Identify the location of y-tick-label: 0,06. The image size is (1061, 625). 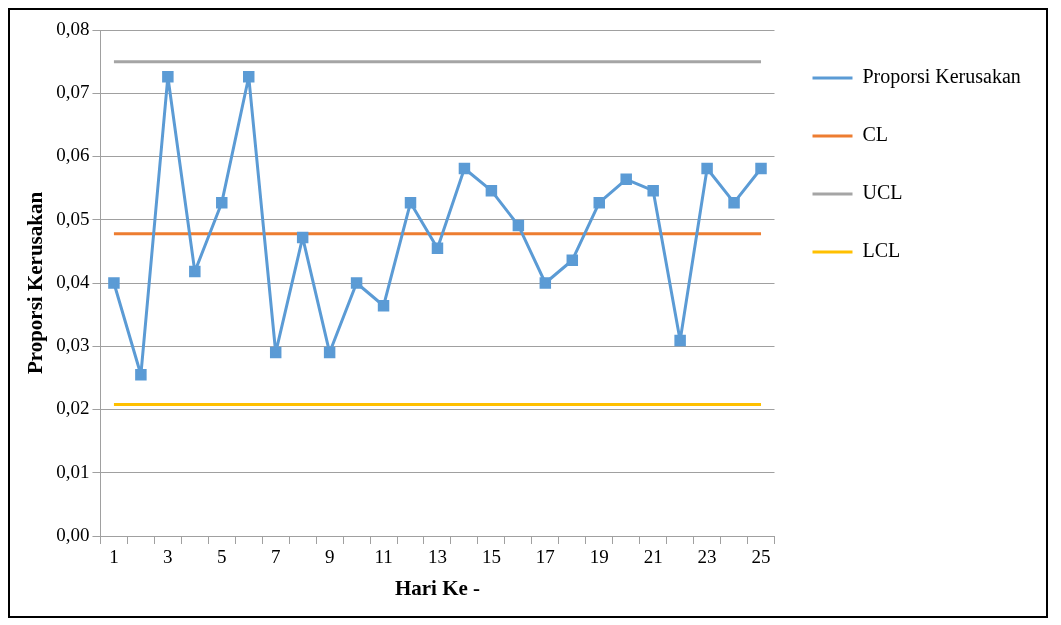
(73, 155).